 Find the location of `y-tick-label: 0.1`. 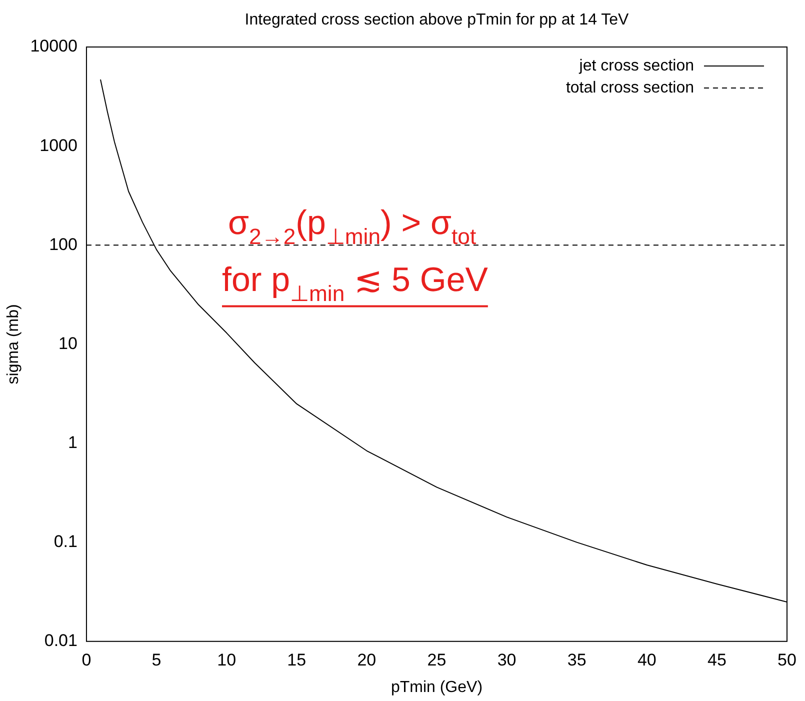

y-tick-label: 0.1 is located at coordinates (66, 542).